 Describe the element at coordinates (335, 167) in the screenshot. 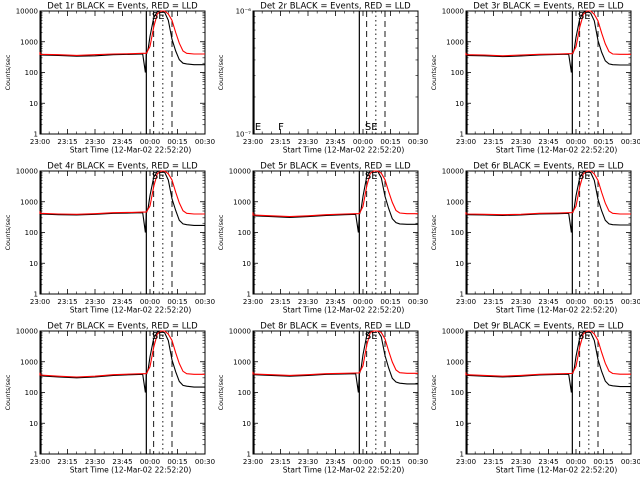

I see `panel-title: Det 5r BLACK = Events, RED = LLD` at that location.